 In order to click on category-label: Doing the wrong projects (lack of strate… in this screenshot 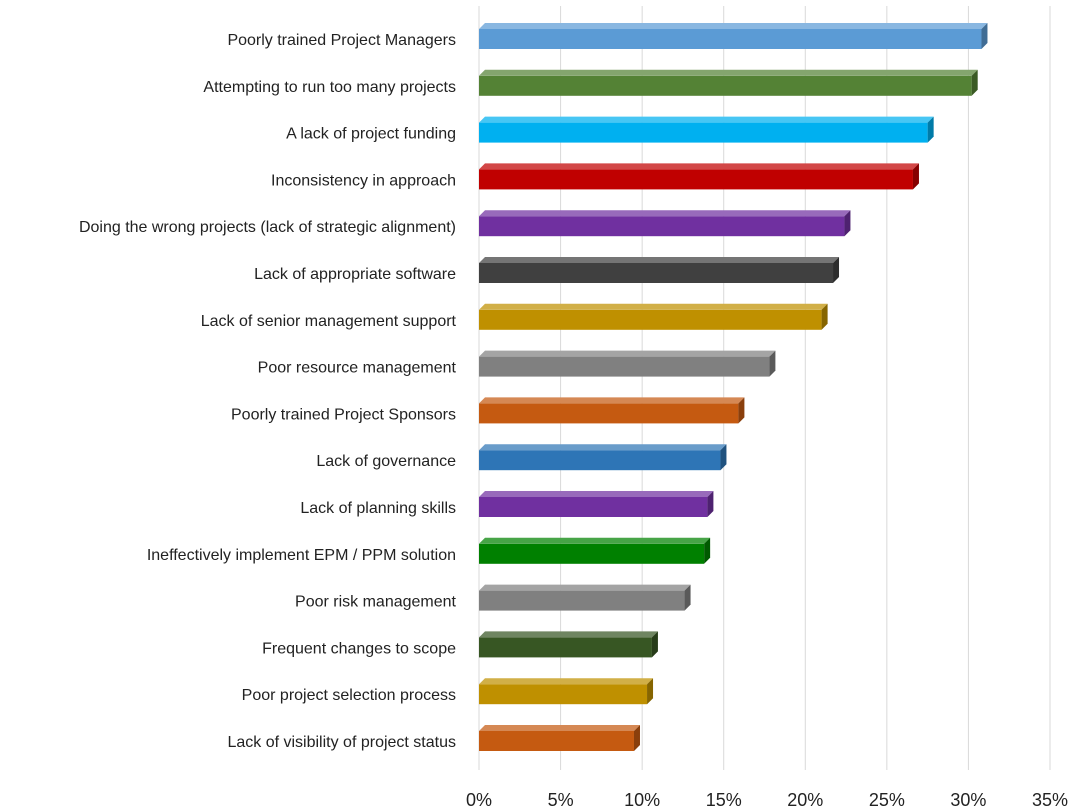, I will do `click(267, 227)`.